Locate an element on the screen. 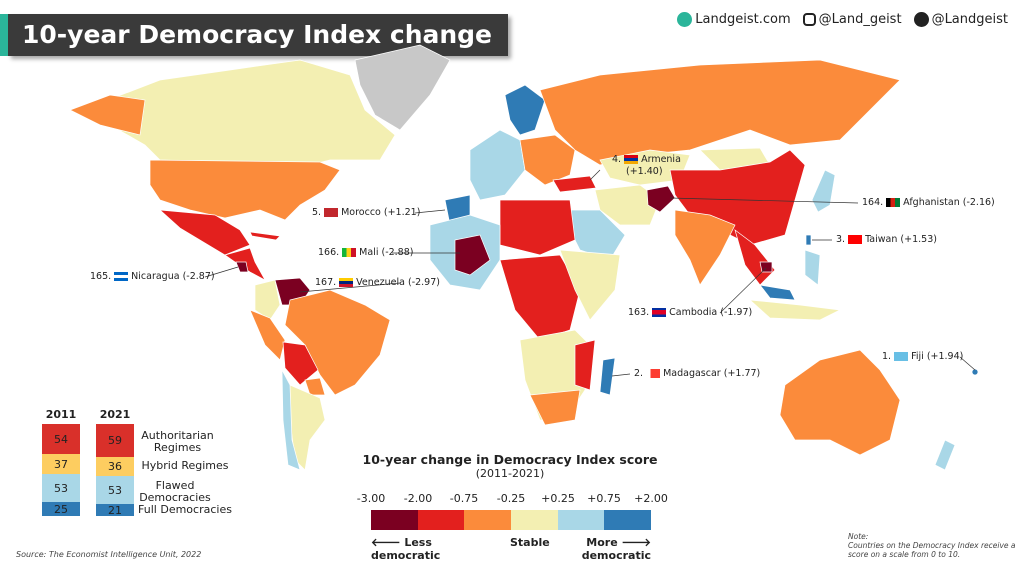 The width and height of the screenshot is (1024, 576). scandinavia is located at coordinates (525, 110).